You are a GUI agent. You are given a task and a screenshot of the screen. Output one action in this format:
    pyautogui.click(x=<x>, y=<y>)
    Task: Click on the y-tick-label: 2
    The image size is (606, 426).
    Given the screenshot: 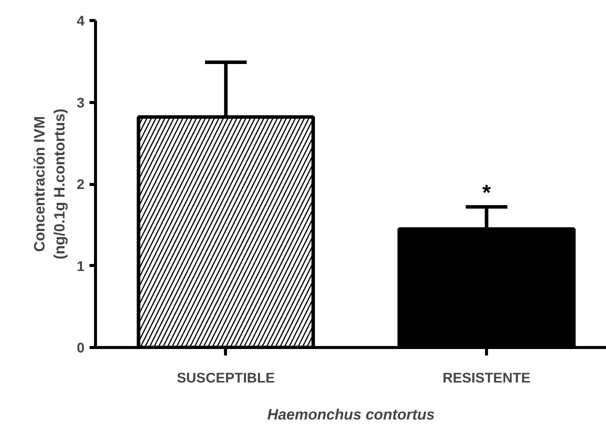 What is the action you would take?
    pyautogui.click(x=80, y=184)
    